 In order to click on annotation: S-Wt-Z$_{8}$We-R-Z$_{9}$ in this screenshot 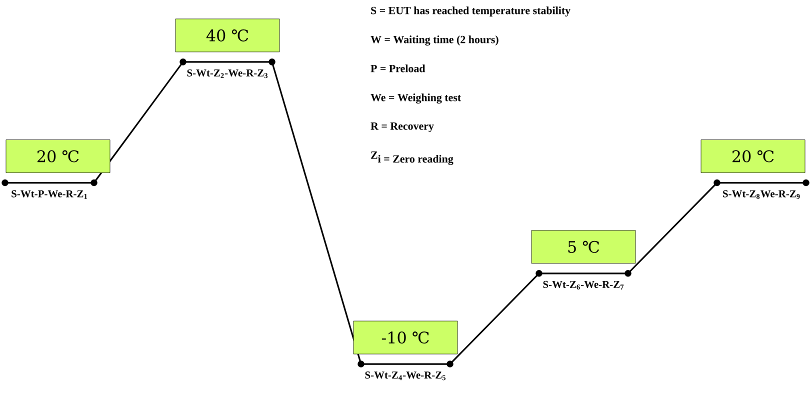, I will do `click(761, 194)`.